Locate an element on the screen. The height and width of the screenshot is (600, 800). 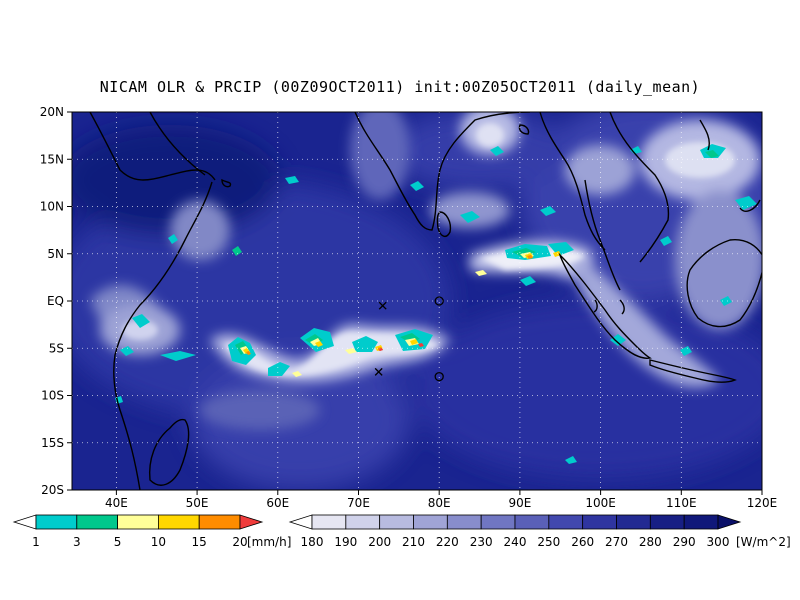
legend-tick-label: 190 is located at coordinates (345, 542).